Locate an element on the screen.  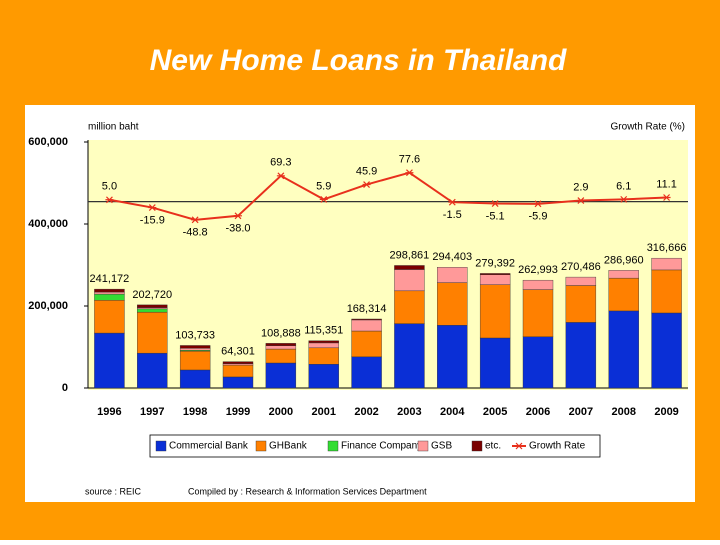
total-label: 279,392 is located at coordinates (495, 263).